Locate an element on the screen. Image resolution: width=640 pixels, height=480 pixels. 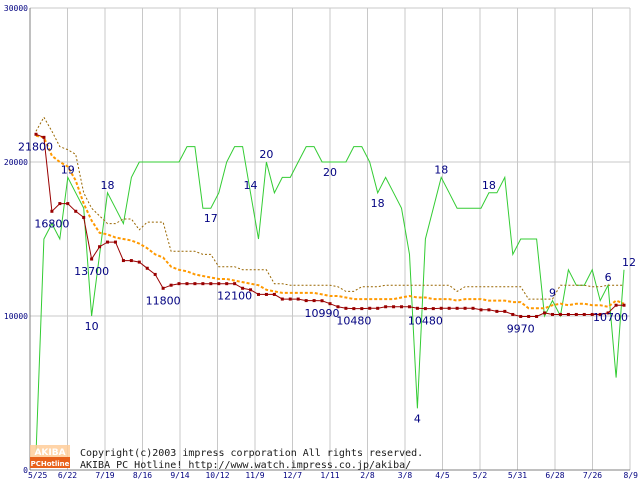
x-tick-label: 12/7 is located at coordinates (292, 475).